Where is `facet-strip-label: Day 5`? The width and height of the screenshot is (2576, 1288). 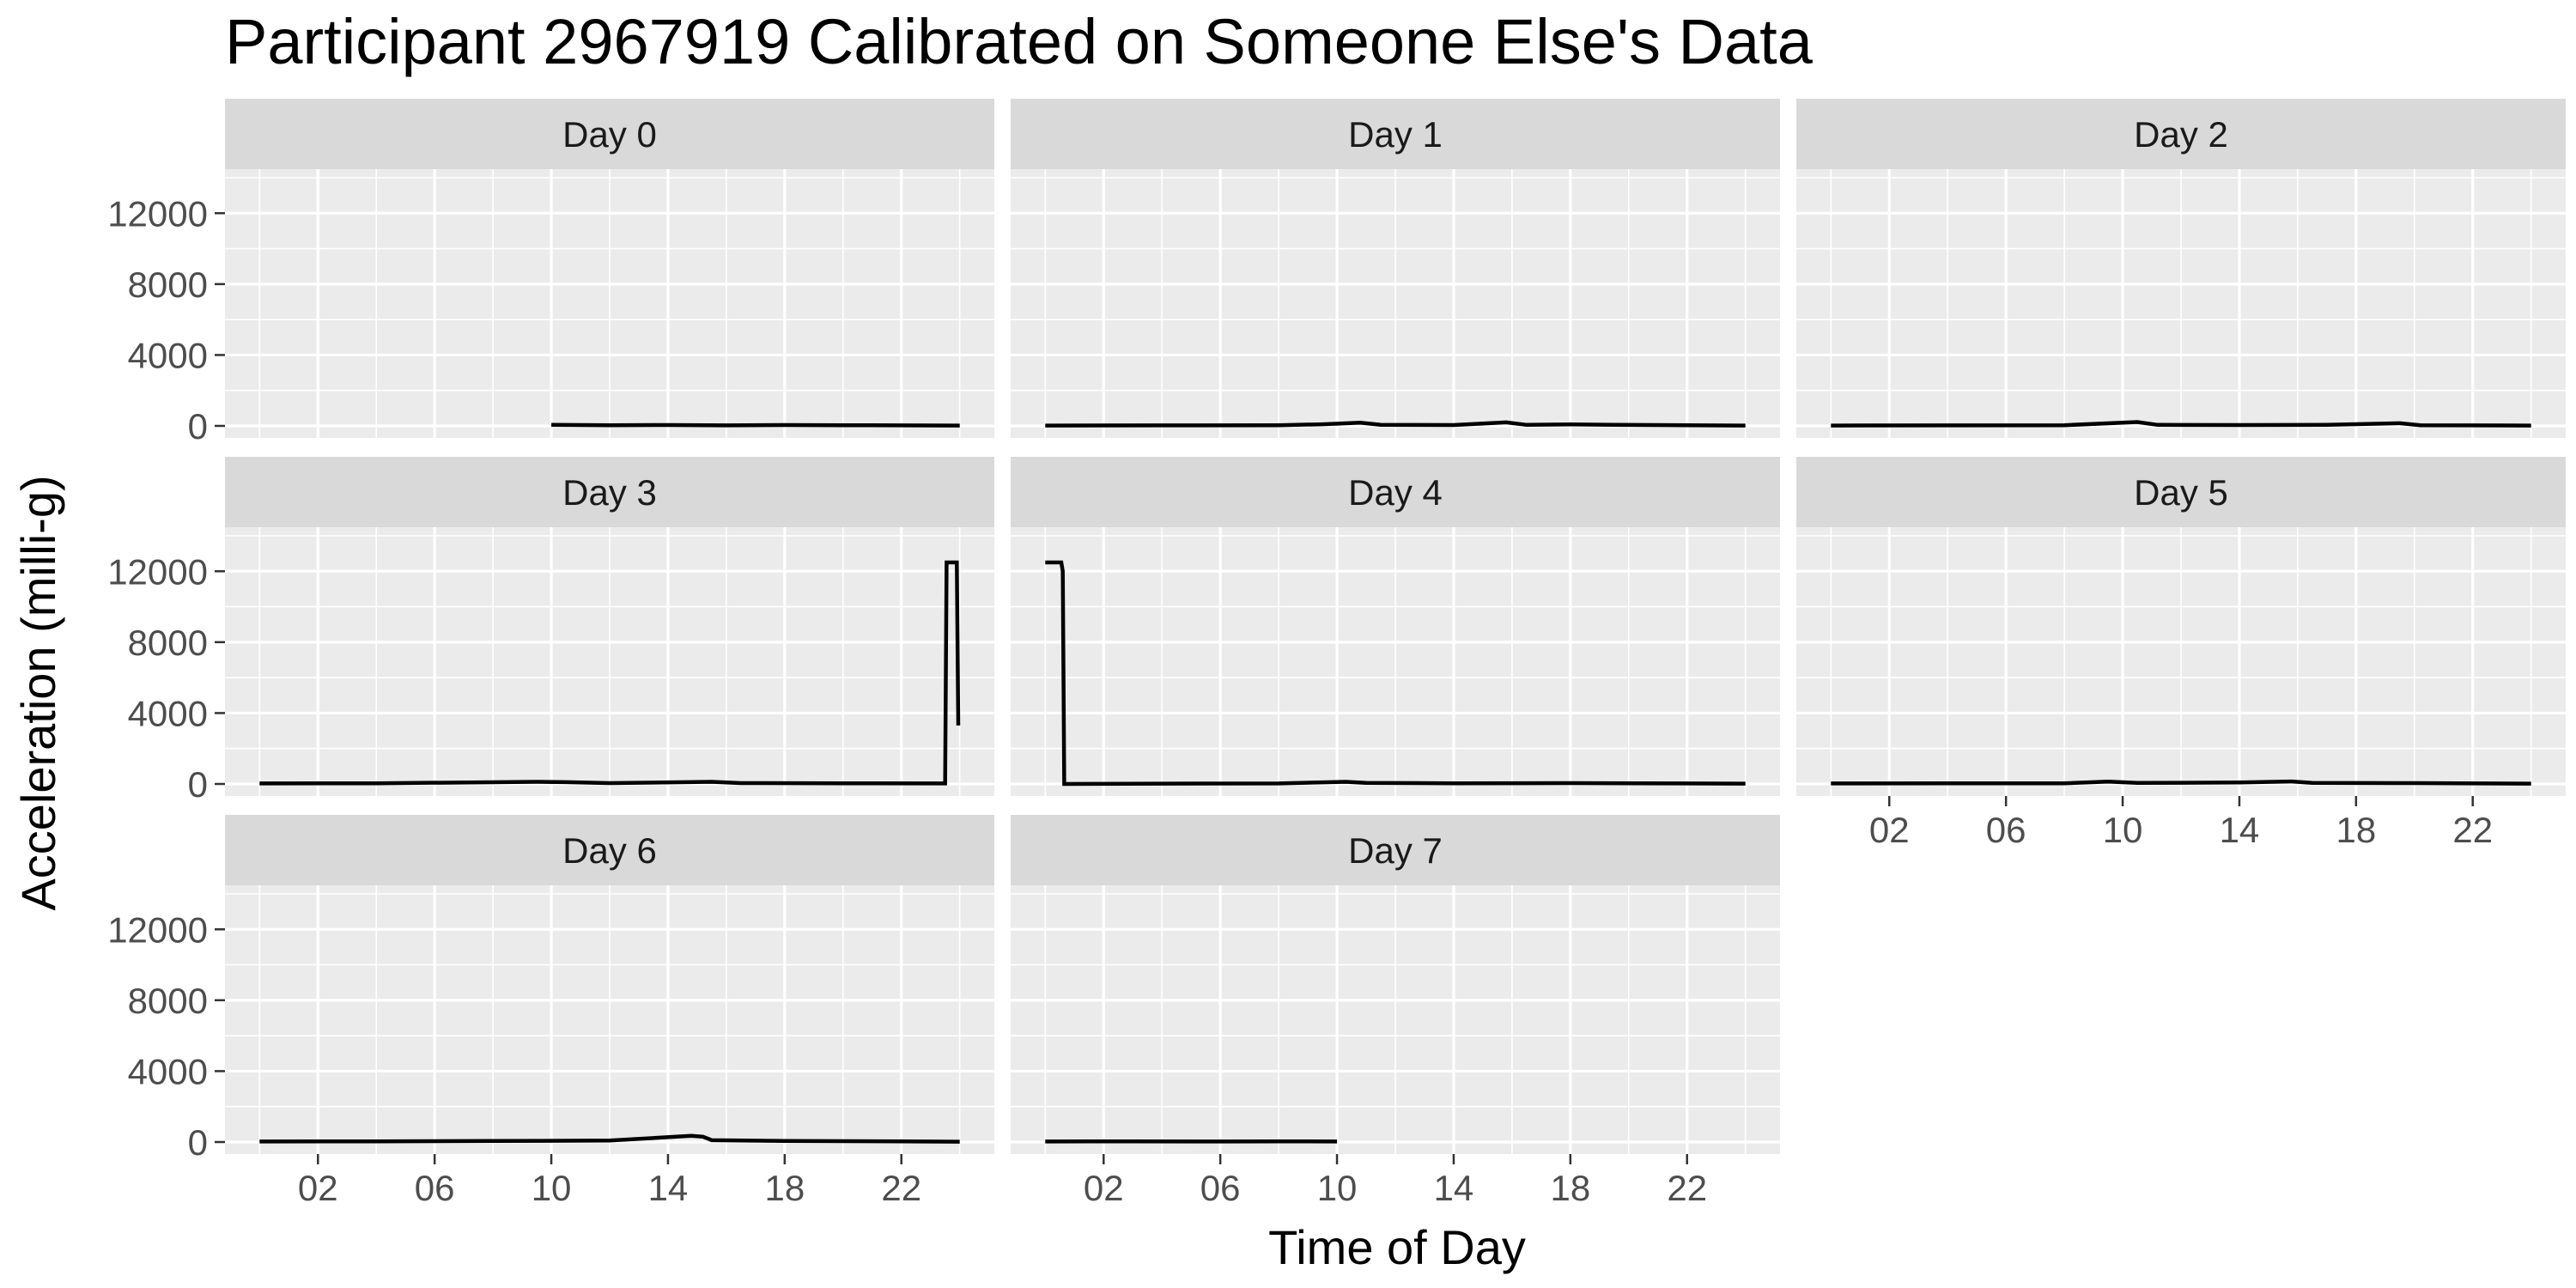
facet-strip-label: Day 5 is located at coordinates (2181, 492).